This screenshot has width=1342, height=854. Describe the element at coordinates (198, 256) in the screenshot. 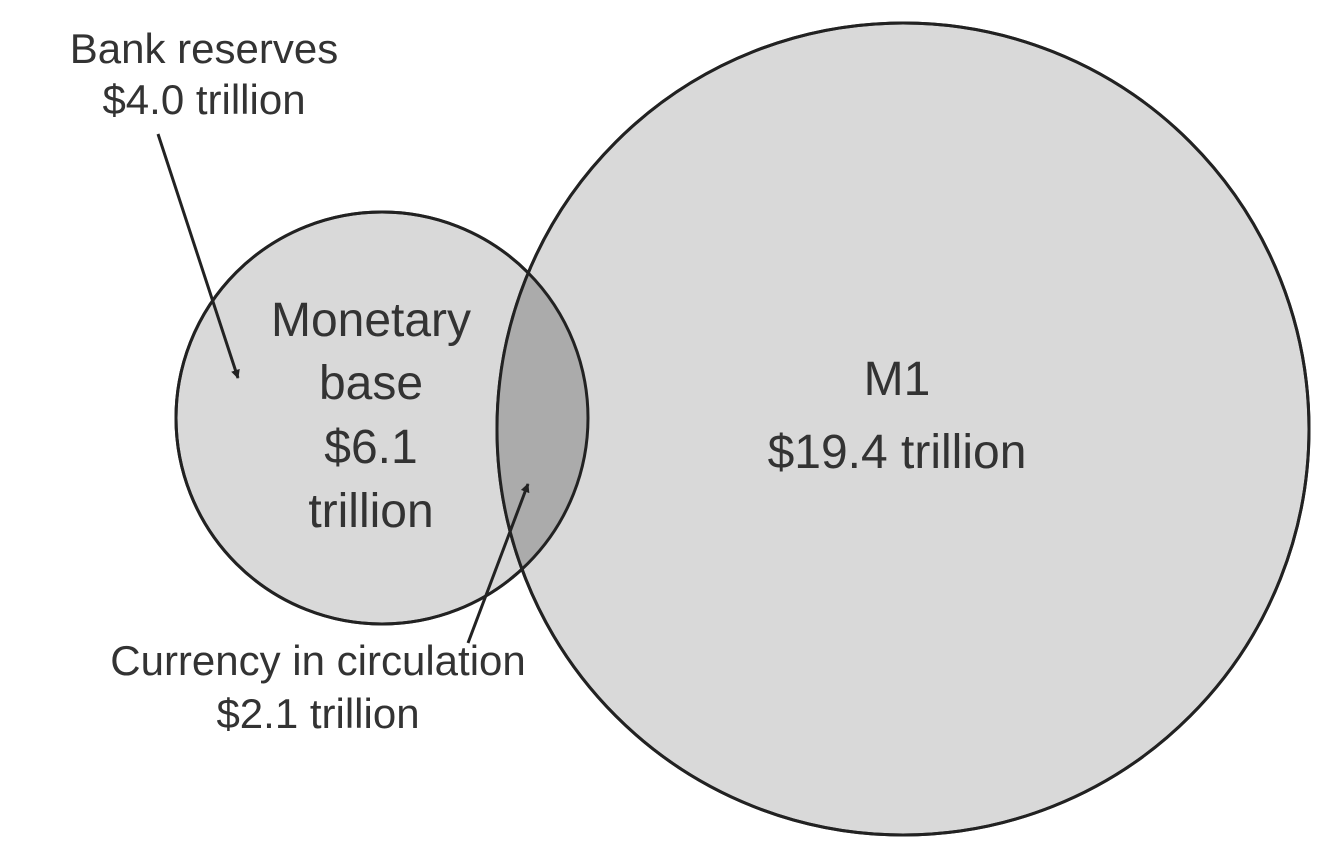

I see `bank-reserves-arrow` at that location.